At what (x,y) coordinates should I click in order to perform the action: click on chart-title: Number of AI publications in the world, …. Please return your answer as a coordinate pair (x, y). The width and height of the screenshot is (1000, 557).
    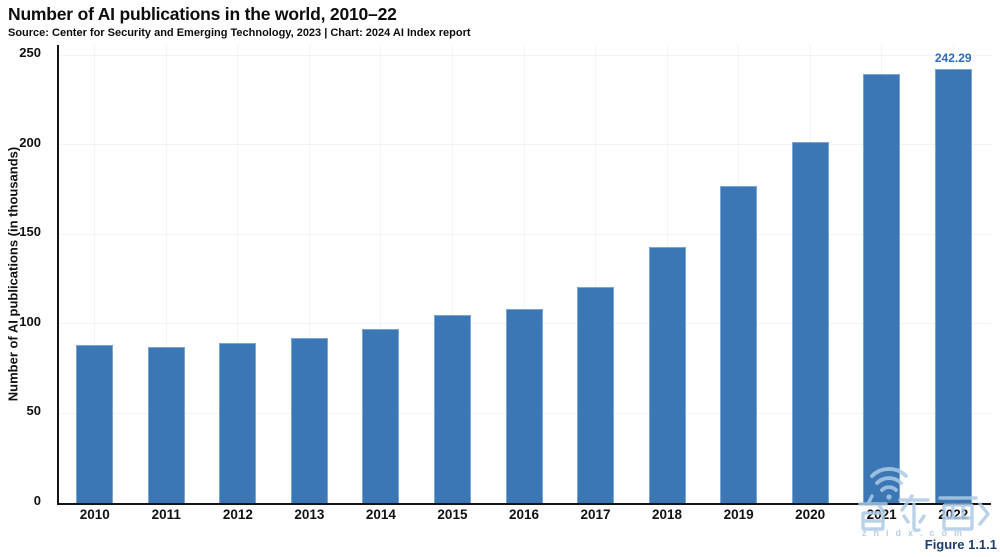
    Looking at the image, I should click on (202, 14).